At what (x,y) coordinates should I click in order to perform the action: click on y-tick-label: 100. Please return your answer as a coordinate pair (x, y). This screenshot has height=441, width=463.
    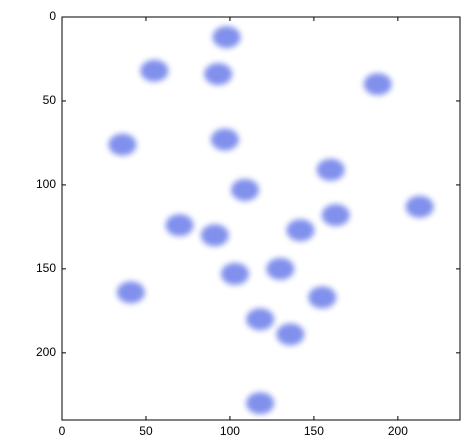
    Looking at the image, I should click on (46, 184).